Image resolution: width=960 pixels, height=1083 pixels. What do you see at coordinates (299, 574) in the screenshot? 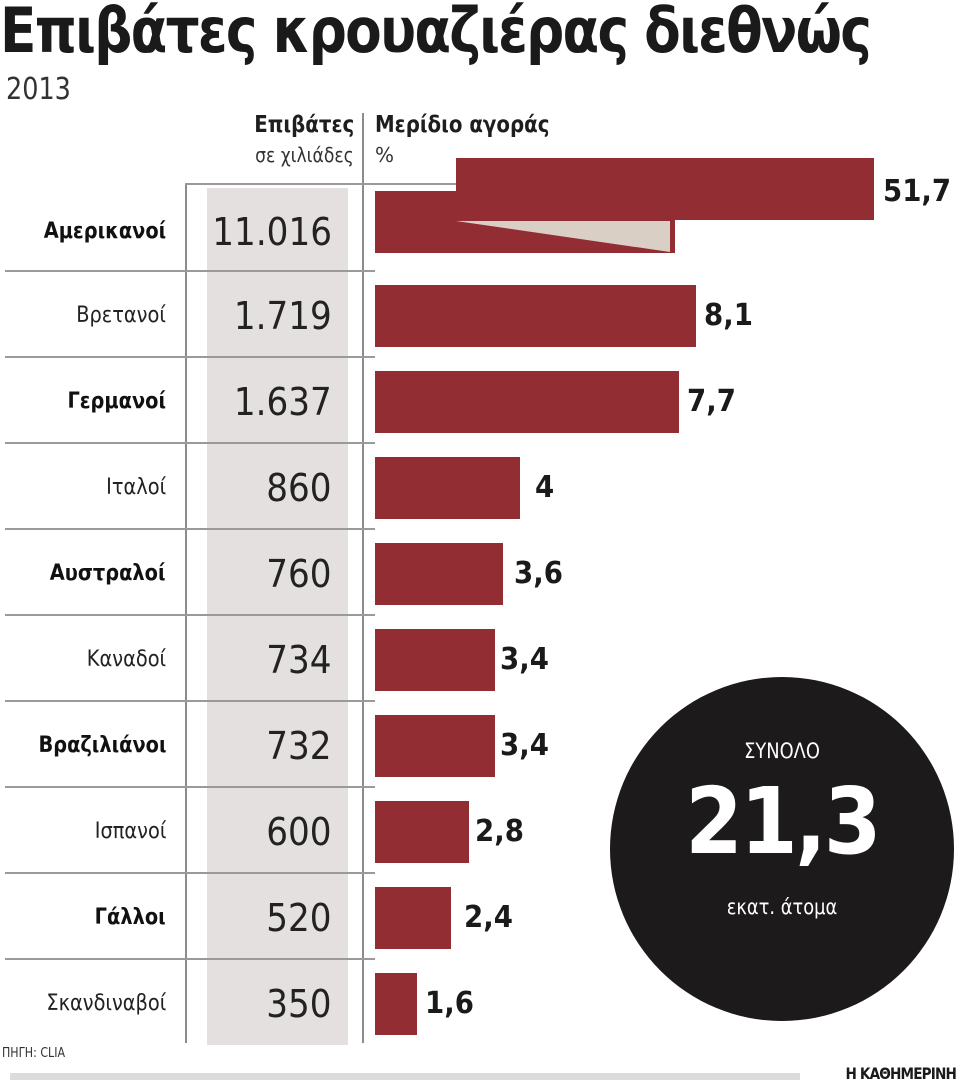
I see `passengers-value: 760` at bounding box center [299, 574].